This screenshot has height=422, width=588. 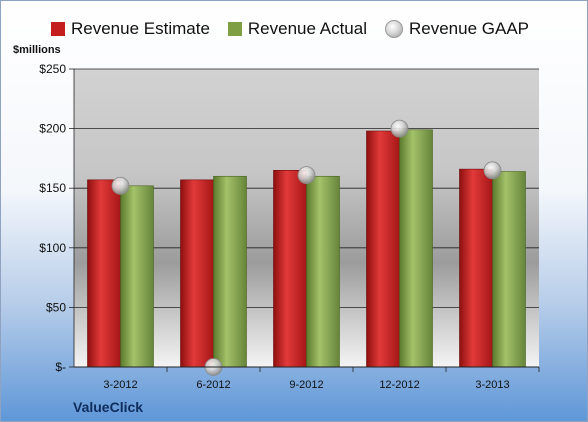 What do you see at coordinates (56, 307) in the screenshot?
I see `y-tick-label: $50` at bounding box center [56, 307].